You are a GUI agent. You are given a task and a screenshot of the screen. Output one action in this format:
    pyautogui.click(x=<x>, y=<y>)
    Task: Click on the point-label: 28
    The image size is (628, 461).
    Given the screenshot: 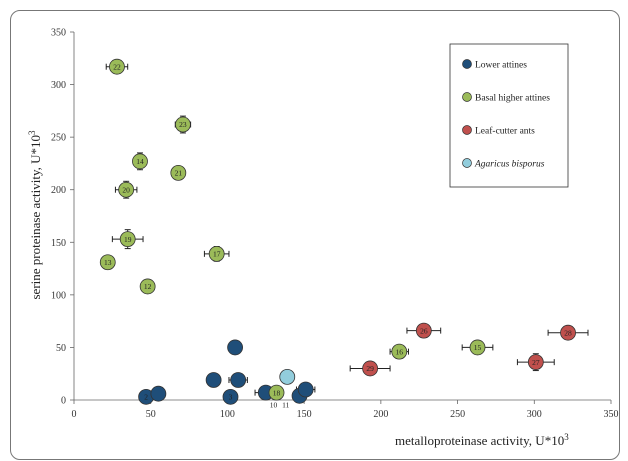 What is the action you would take?
    pyautogui.click(x=568, y=332)
    